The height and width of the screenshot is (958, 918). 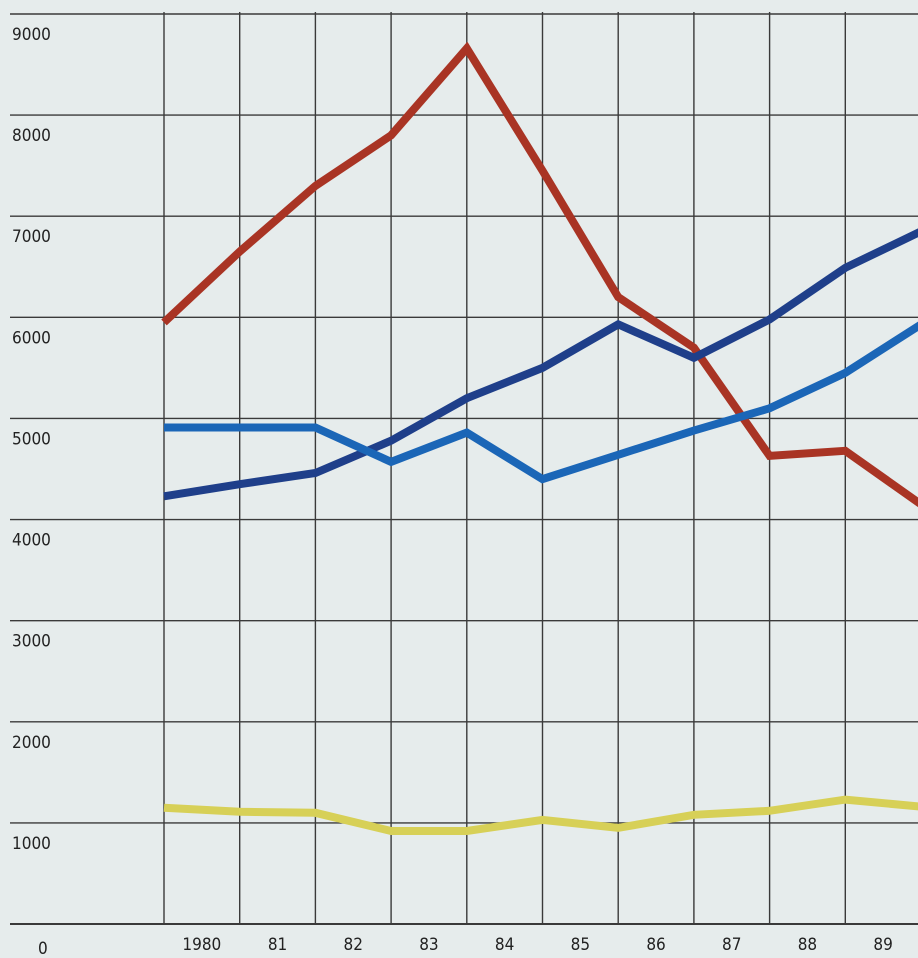 What do you see at coordinates (31, 743) in the screenshot?
I see `y-tick-label: 2000` at bounding box center [31, 743].